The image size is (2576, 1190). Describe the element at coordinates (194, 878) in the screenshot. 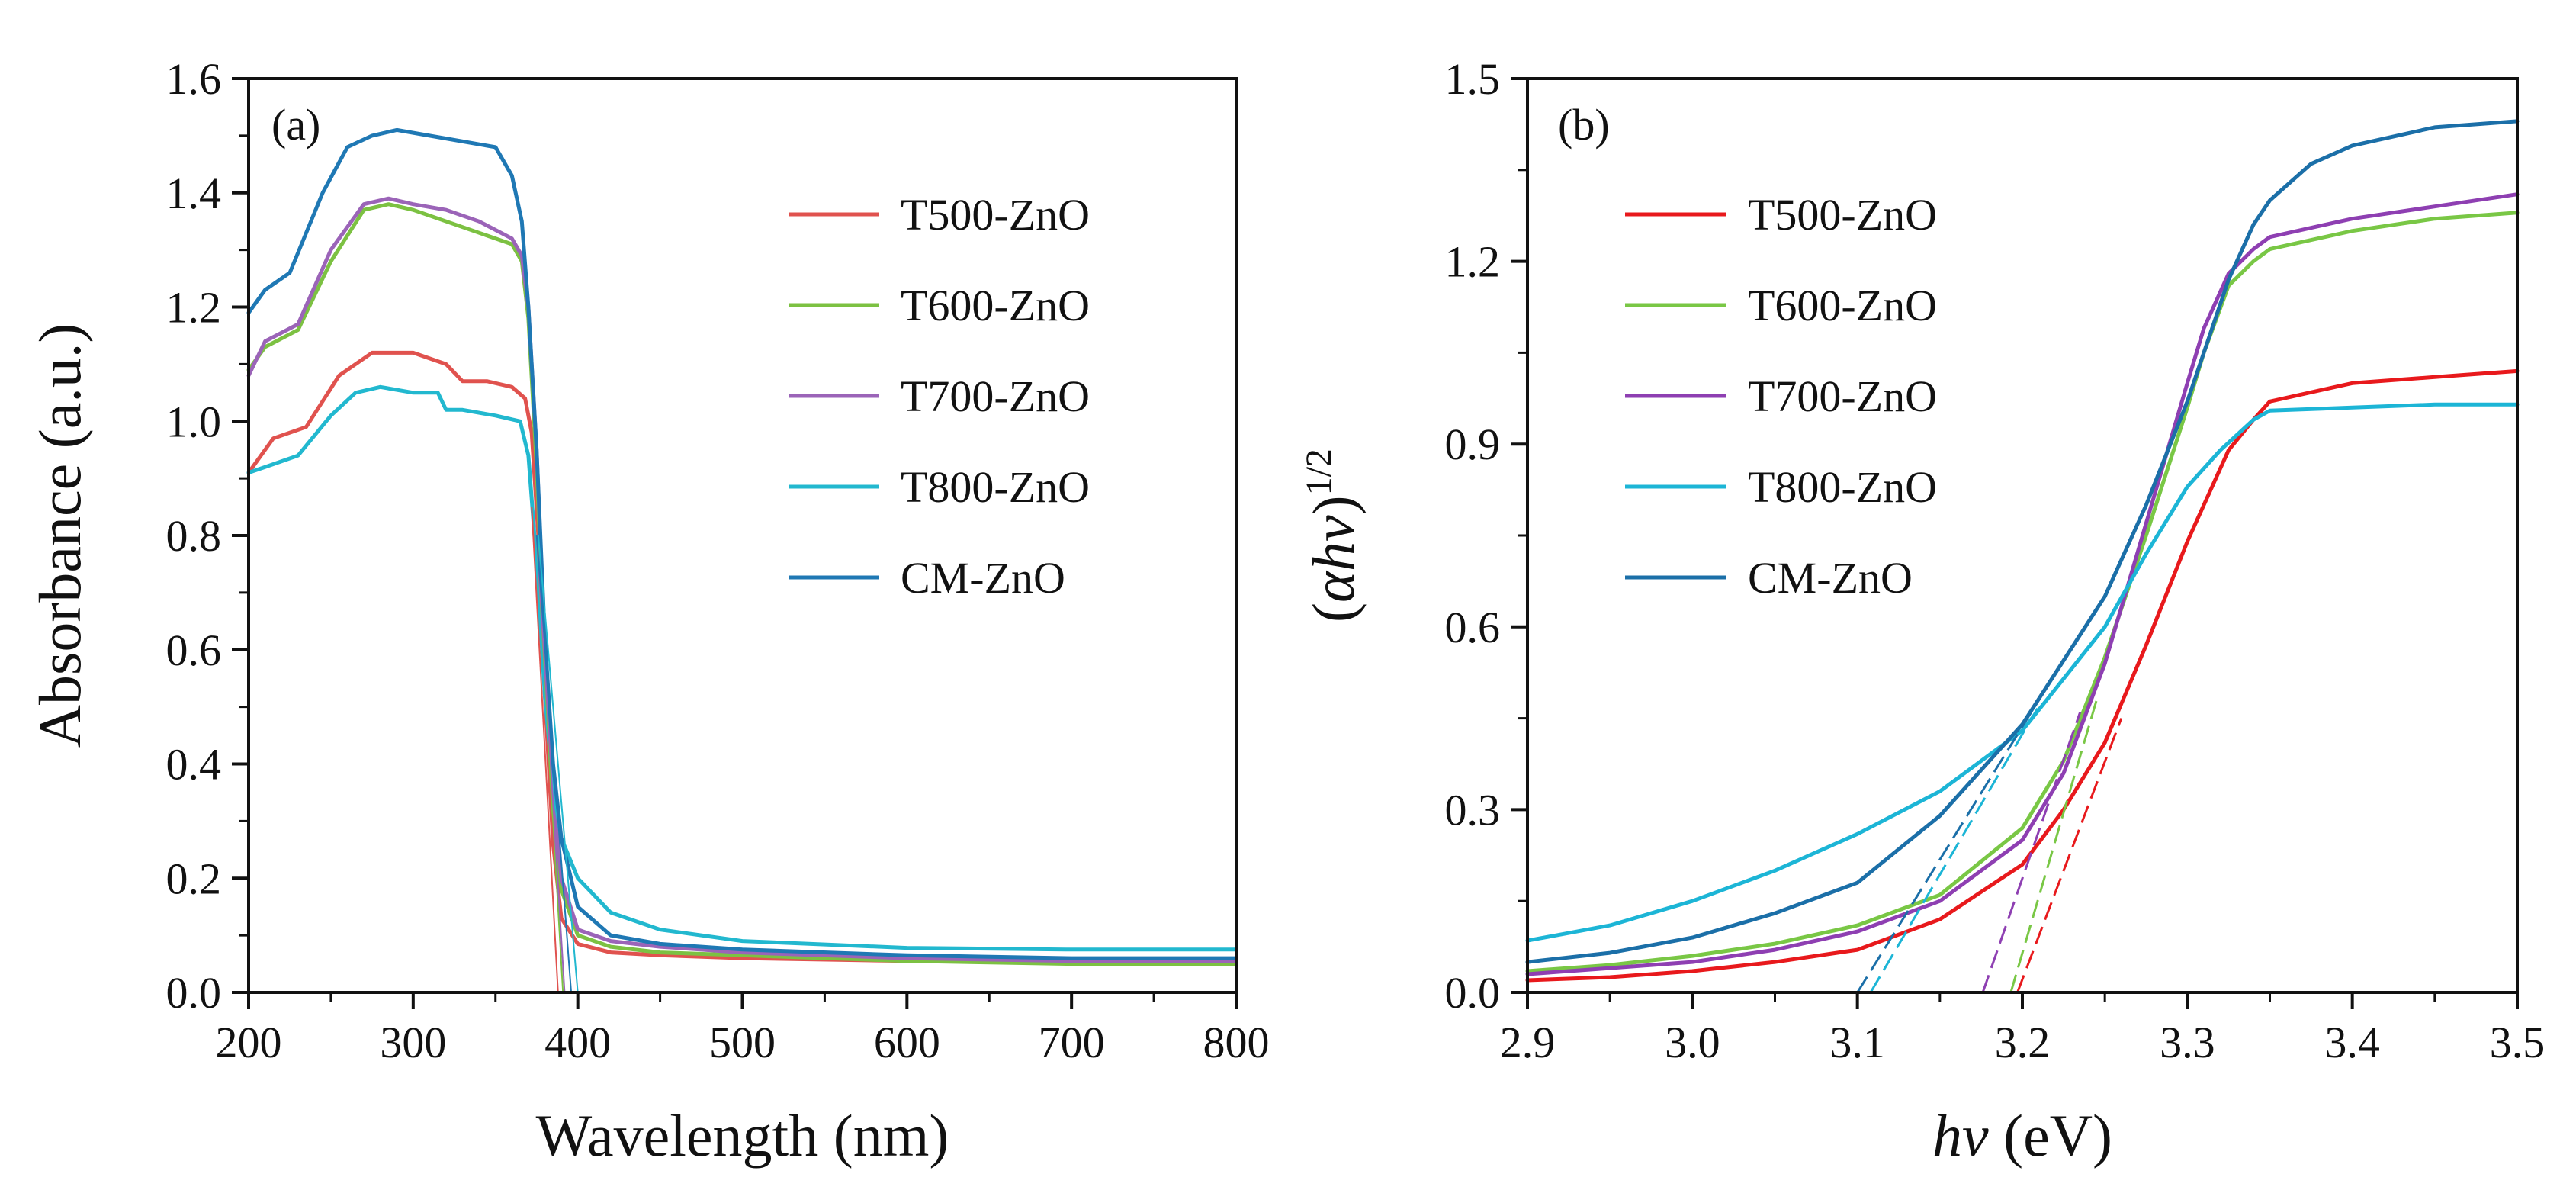

I see `panel-a-y-tick-label: 0.2` at that location.